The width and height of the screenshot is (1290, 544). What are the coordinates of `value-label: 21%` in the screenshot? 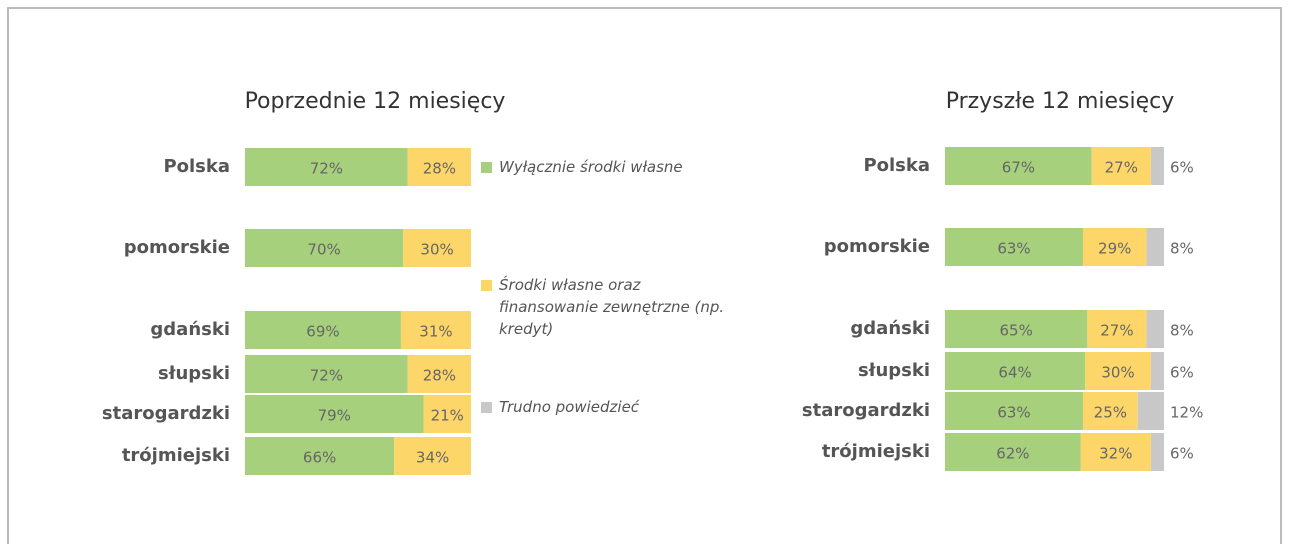 It's located at (447, 416).